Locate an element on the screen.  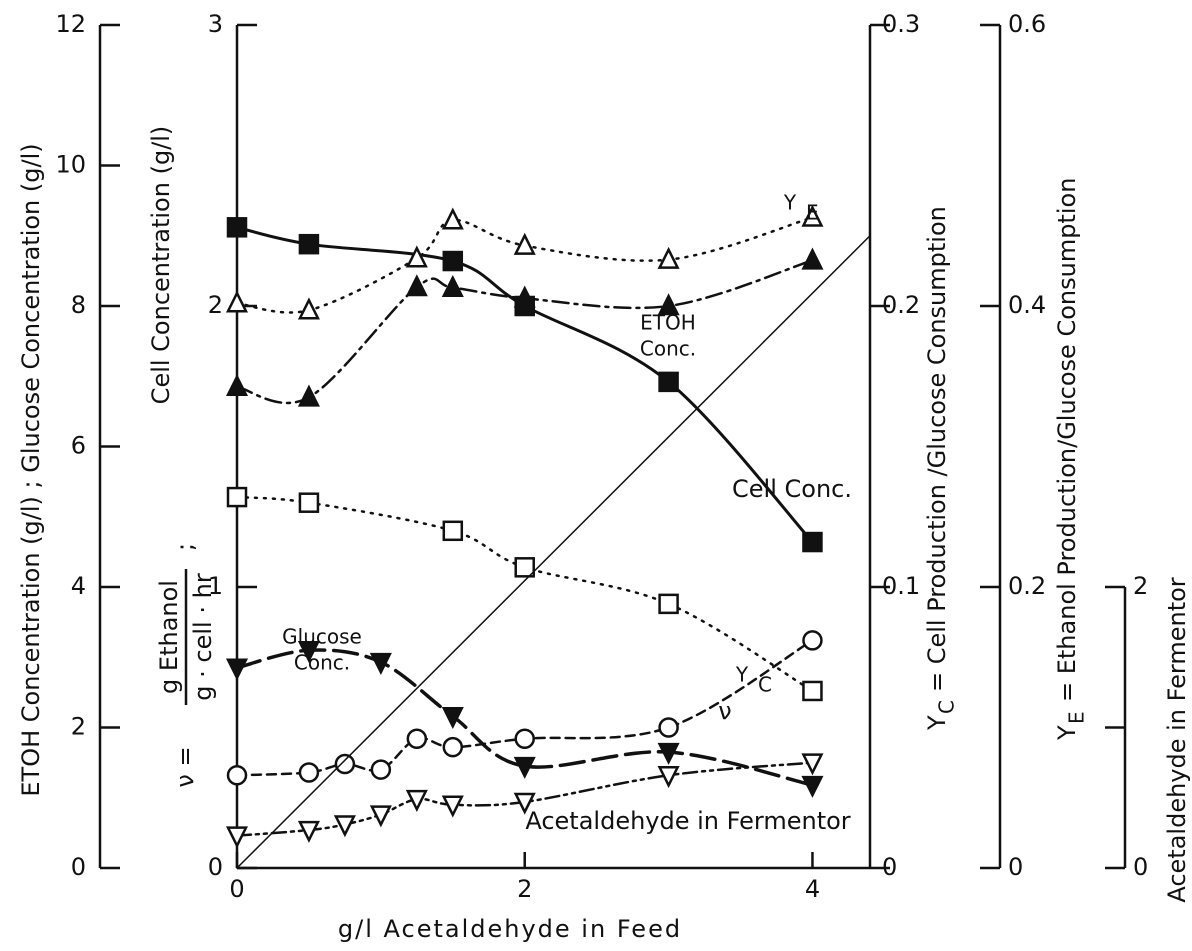
tick-label: 1 is located at coordinates (215, 586).